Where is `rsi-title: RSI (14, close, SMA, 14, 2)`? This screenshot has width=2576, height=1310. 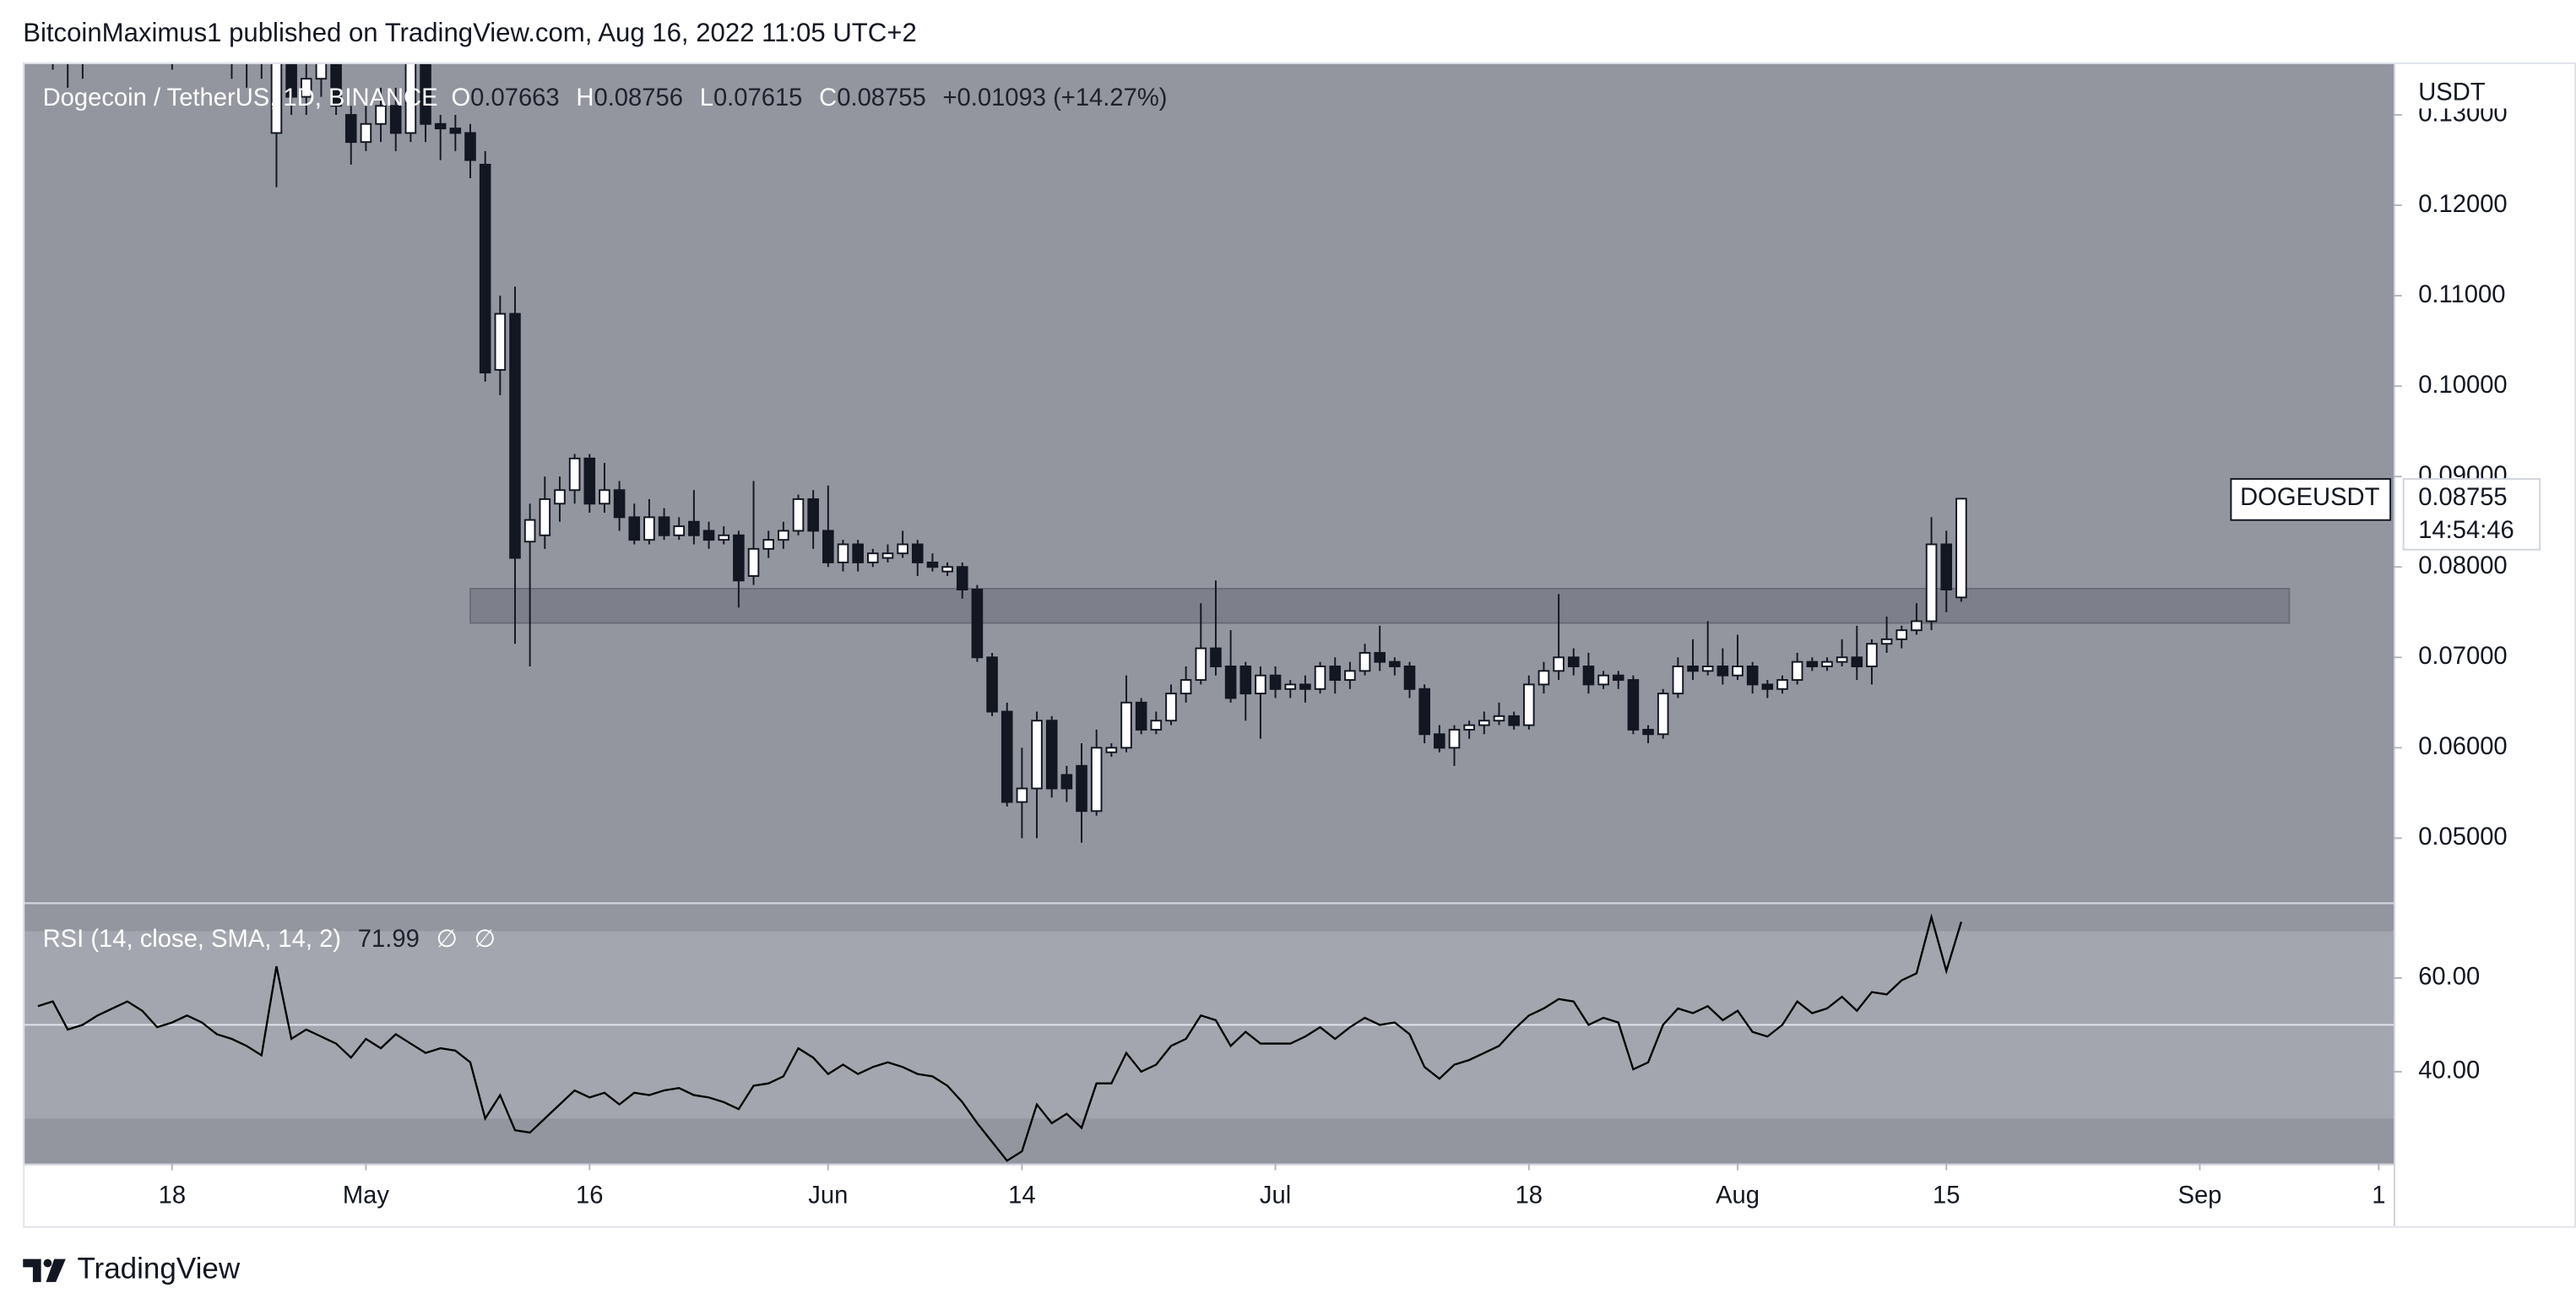 rsi-title: RSI (14, close, SMA, 14, 2) is located at coordinates (192, 939).